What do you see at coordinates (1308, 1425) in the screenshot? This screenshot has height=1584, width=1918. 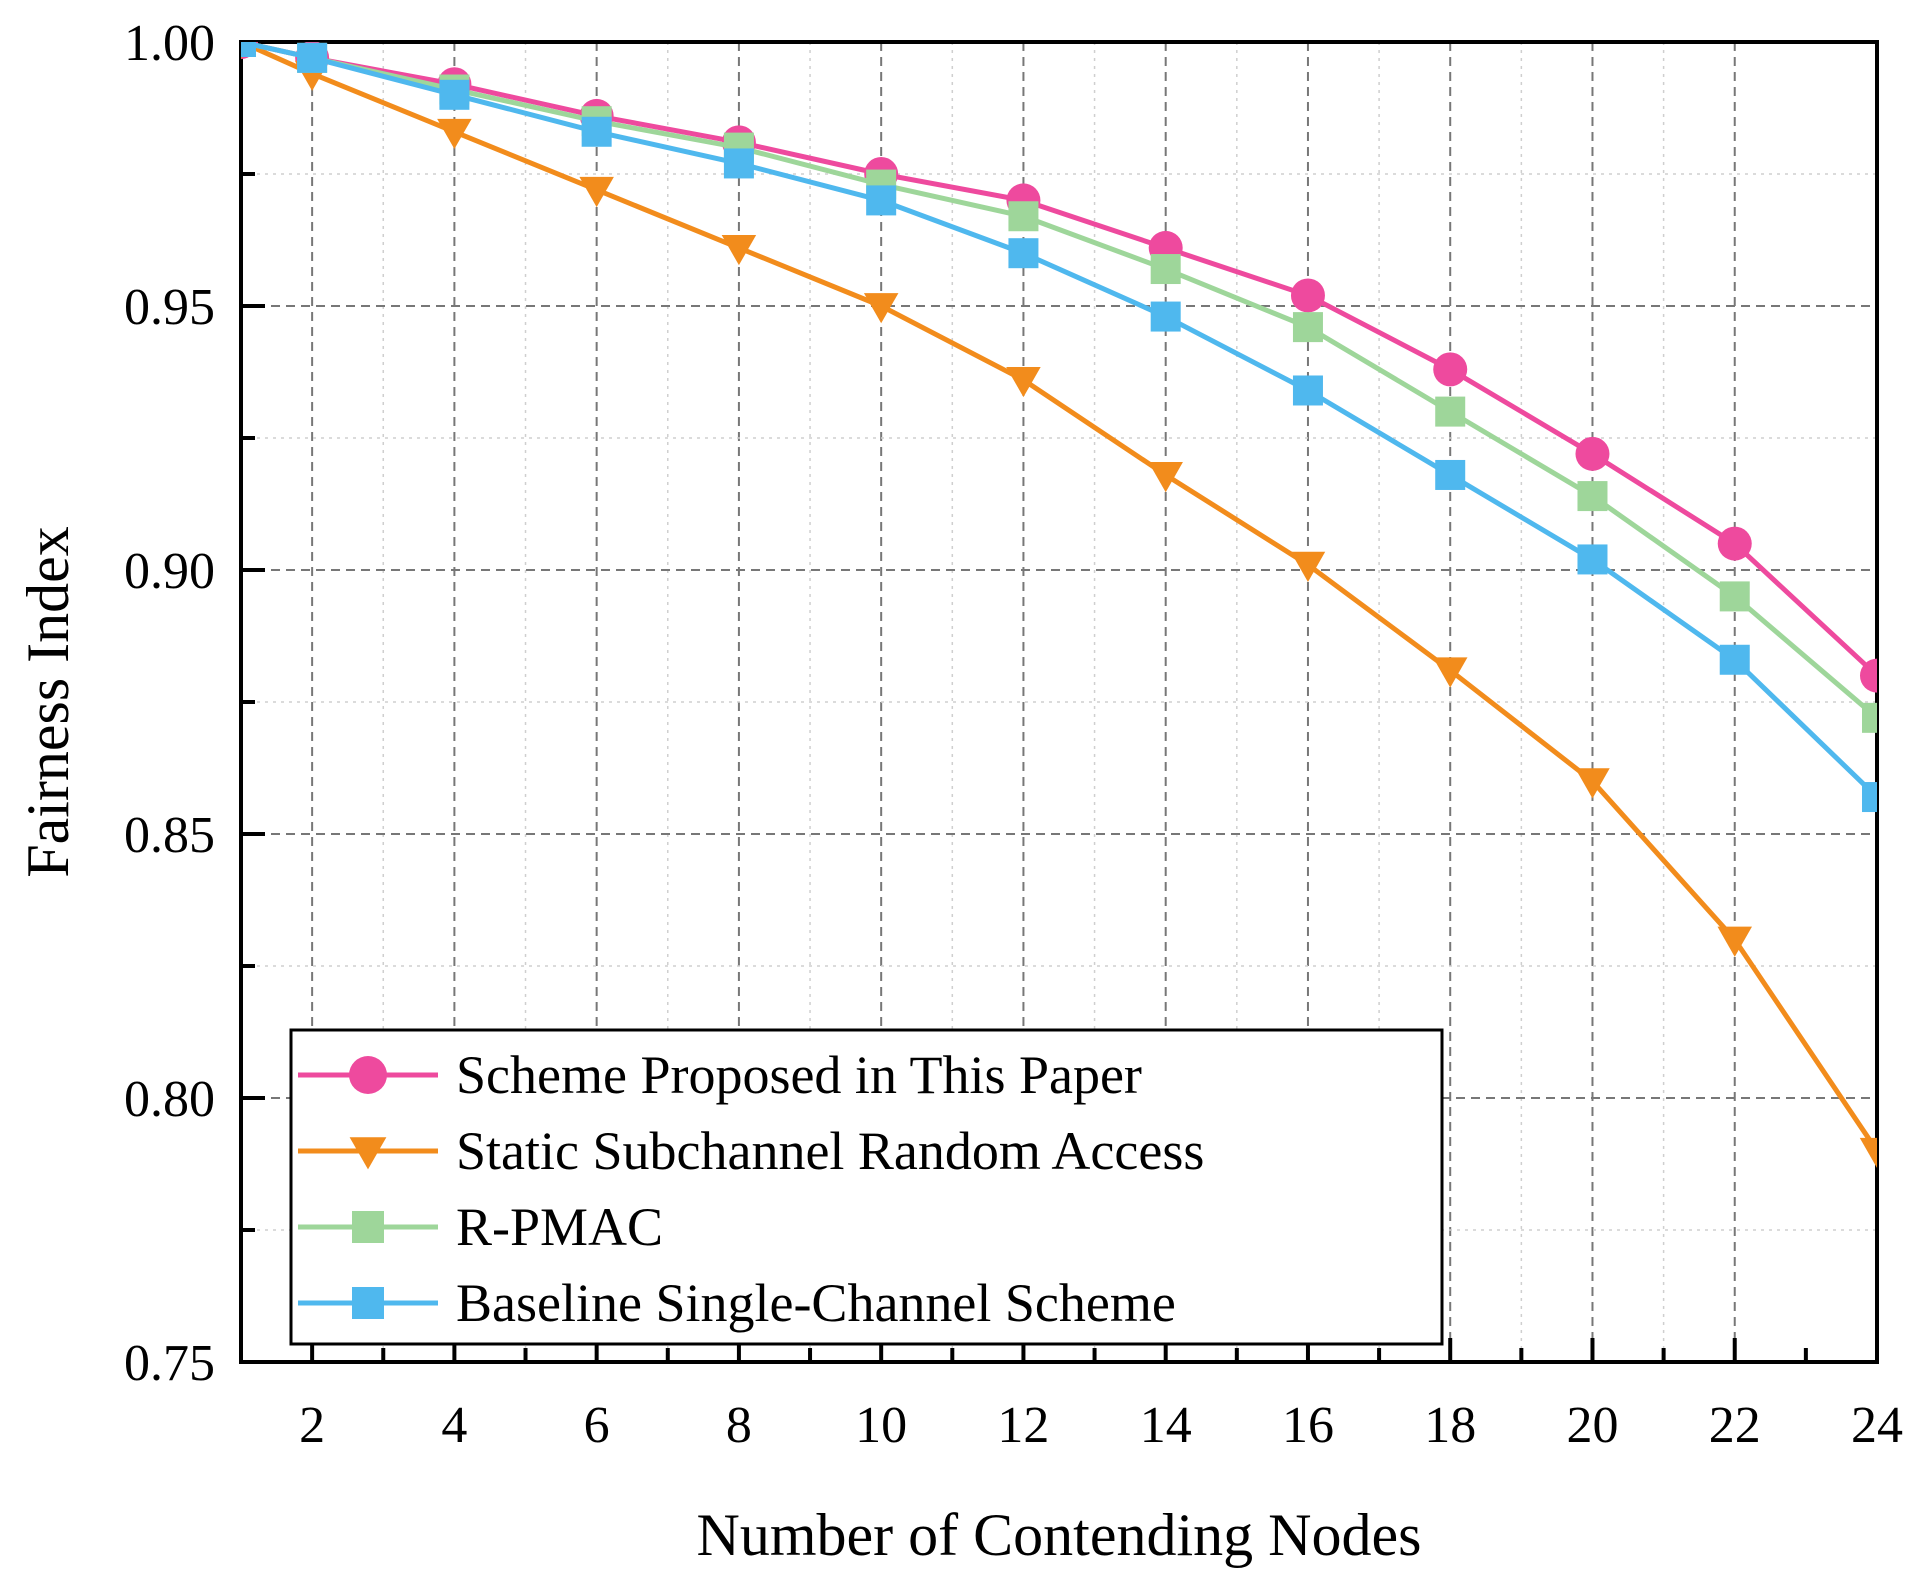 I see `x-tick-label: 16` at bounding box center [1308, 1425].